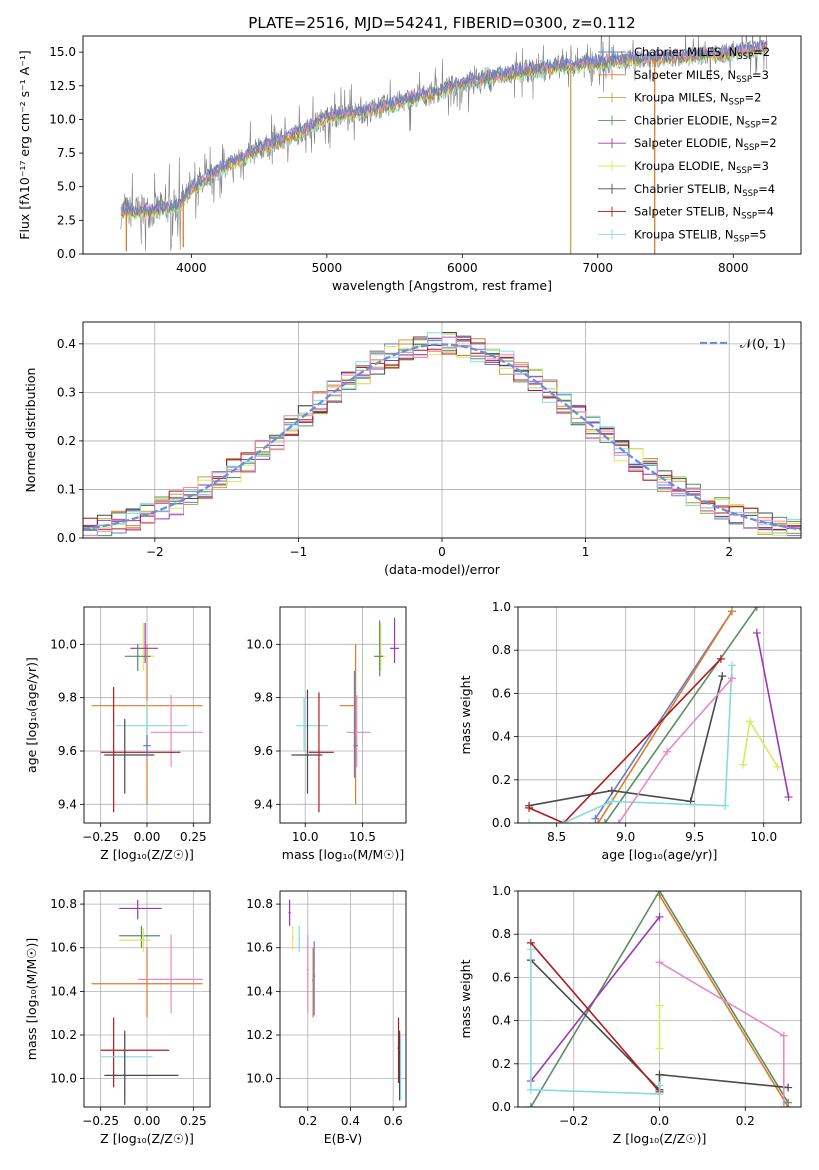 Image resolution: width=819 pixels, height=1170 pixels. What do you see at coordinates (66, 153) in the screenshot?
I see `tick-label-y-3: 7.5` at bounding box center [66, 153].